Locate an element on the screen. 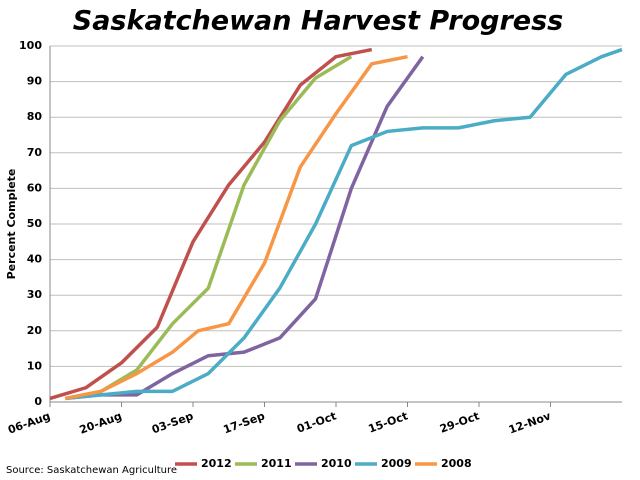 The width and height of the screenshot is (640, 480). source: Source: Saskatchewan Agriculture is located at coordinates (91, 470).